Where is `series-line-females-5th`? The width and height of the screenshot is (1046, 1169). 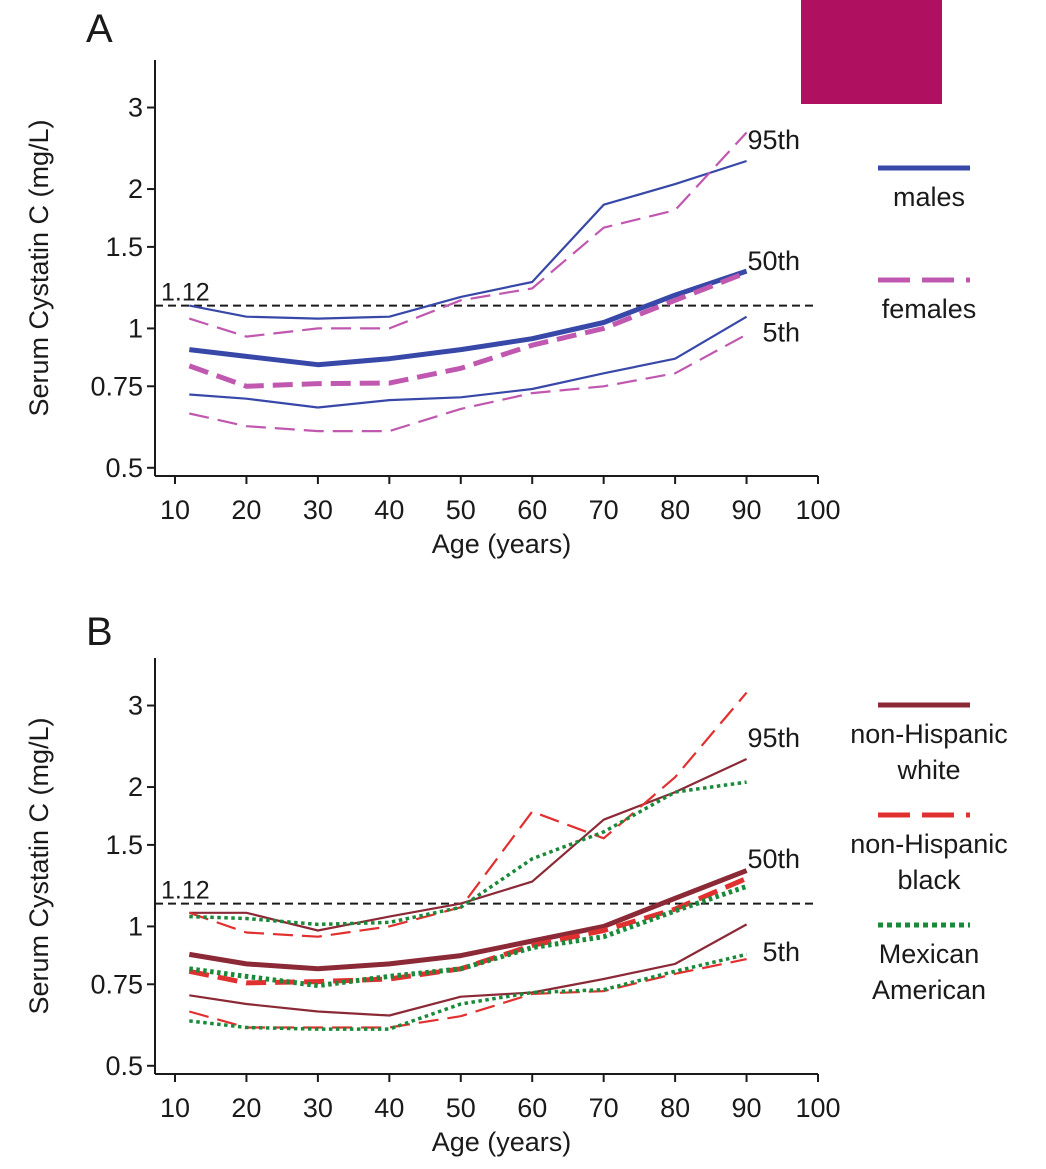
series-line-females-5th is located at coordinates (468, 383).